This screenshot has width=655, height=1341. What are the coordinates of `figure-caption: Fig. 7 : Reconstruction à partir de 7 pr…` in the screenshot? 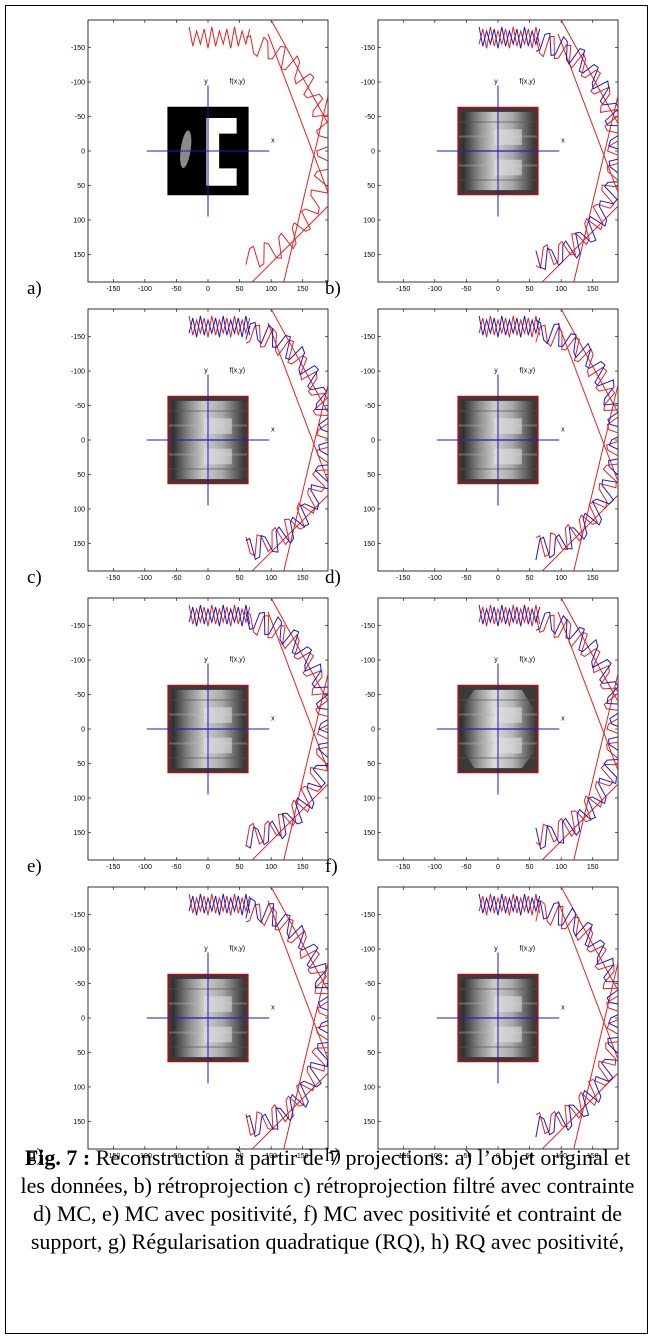 It's located at (327, 1200).